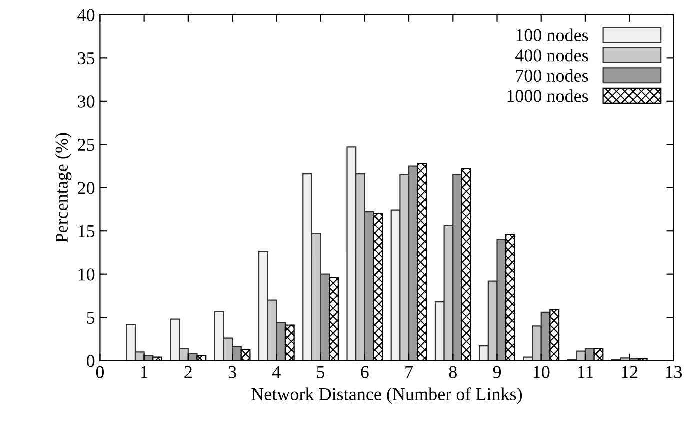  I want to click on legend-label: 1000 nodes, so click(548, 96).